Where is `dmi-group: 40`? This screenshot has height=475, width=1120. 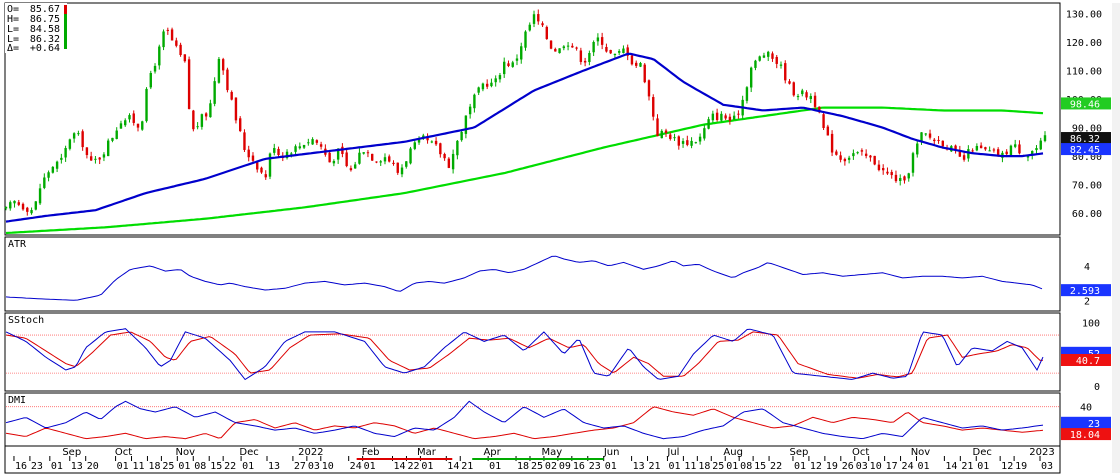 dmi-group: 40 is located at coordinates (548, 420).